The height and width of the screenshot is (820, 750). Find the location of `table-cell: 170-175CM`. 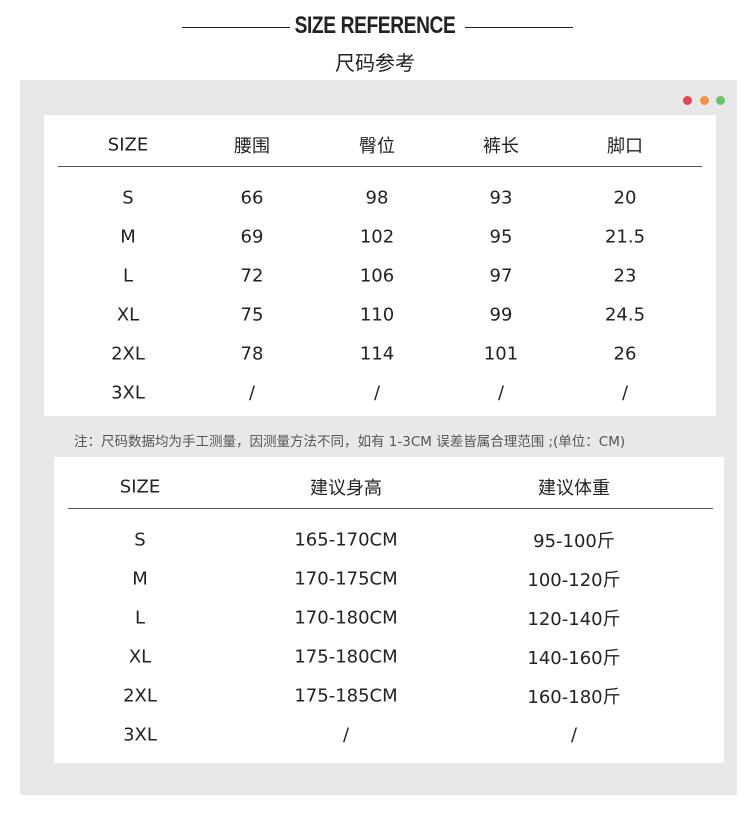

table-cell: 170-175CM is located at coordinates (346, 579).